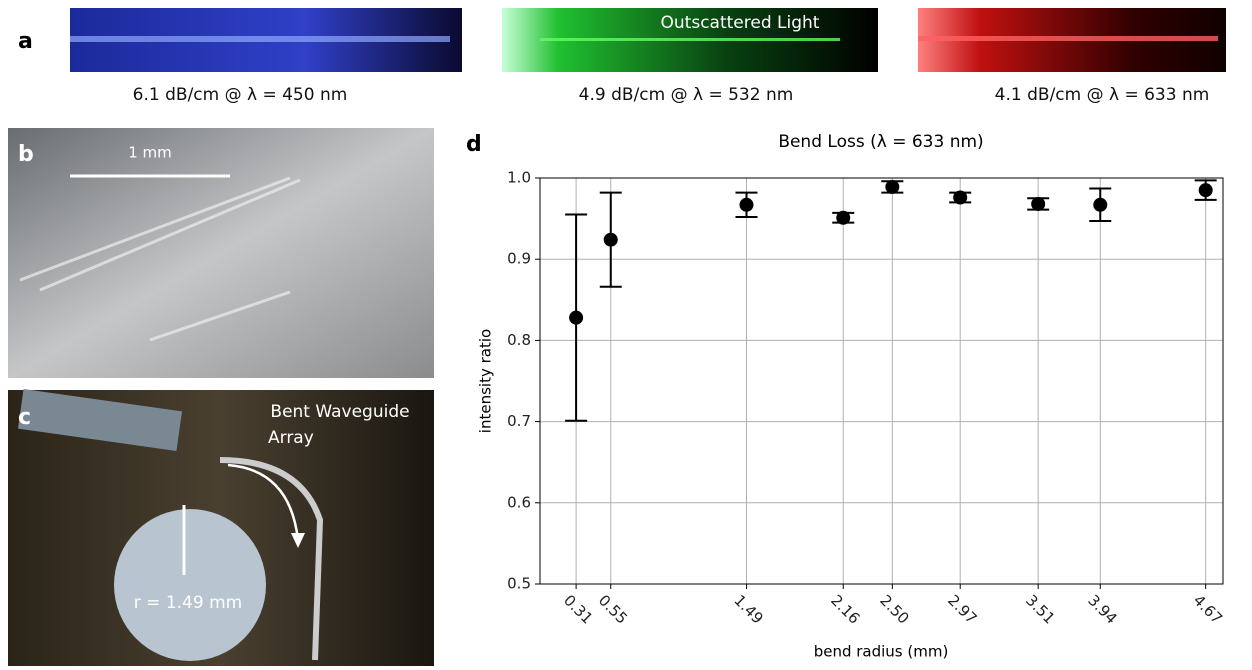 This screenshot has width=1252, height=670. Describe the element at coordinates (1102, 95) in the screenshot. I see `caption: 4.1 dB/cm @ λ = 633 nm` at that location.